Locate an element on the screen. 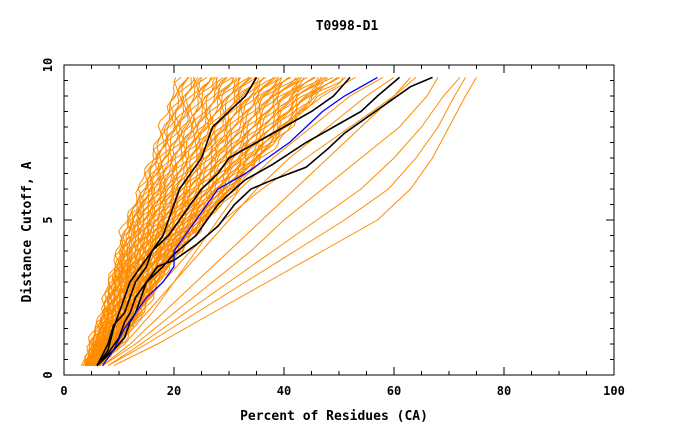  x-tick-label: 60 is located at coordinates (394, 391).